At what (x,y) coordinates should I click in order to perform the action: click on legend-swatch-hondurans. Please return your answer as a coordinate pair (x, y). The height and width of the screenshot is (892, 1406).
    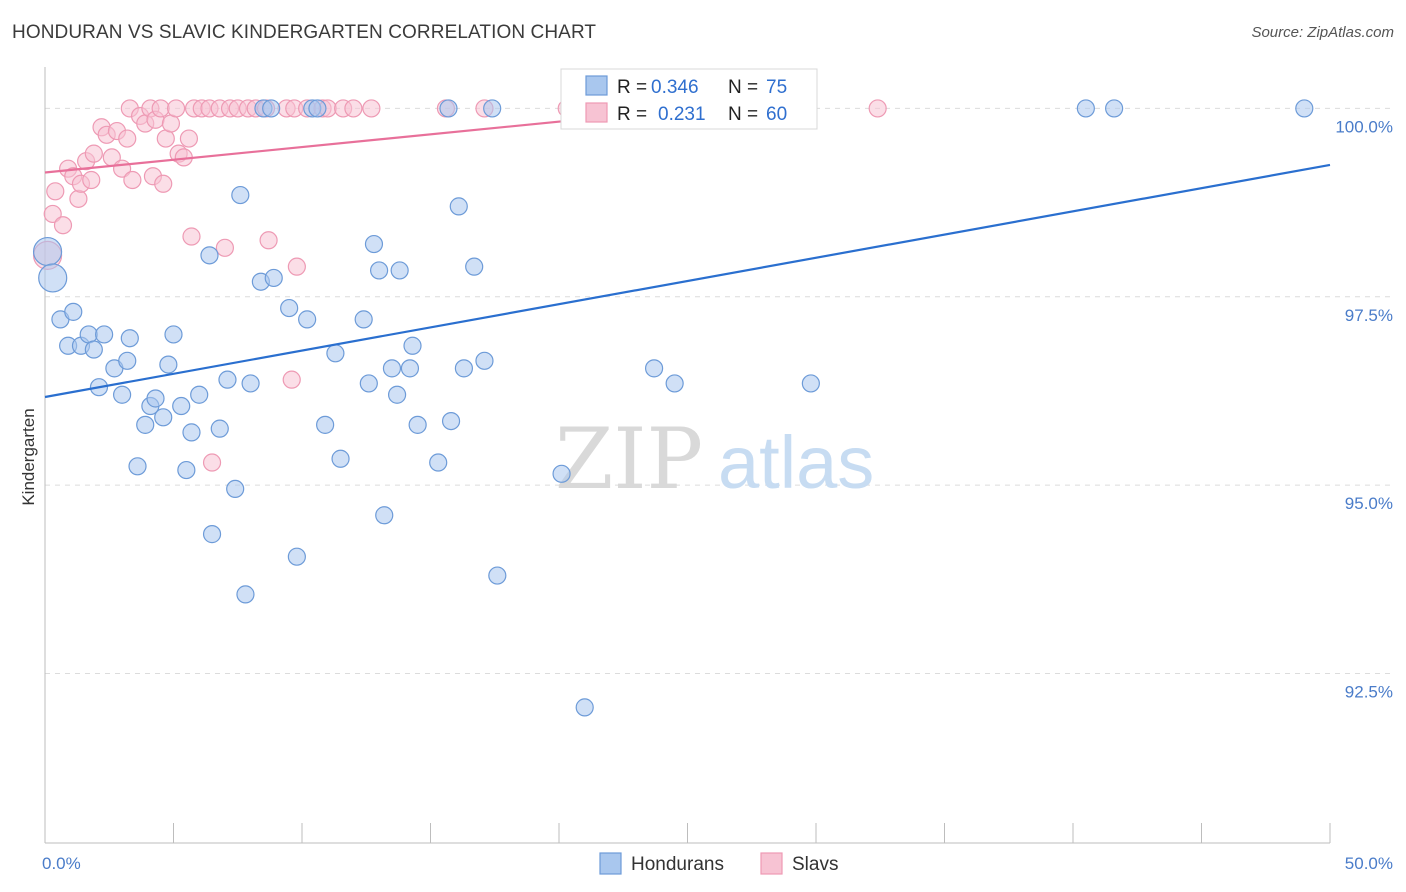
    Looking at the image, I should click on (596, 85).